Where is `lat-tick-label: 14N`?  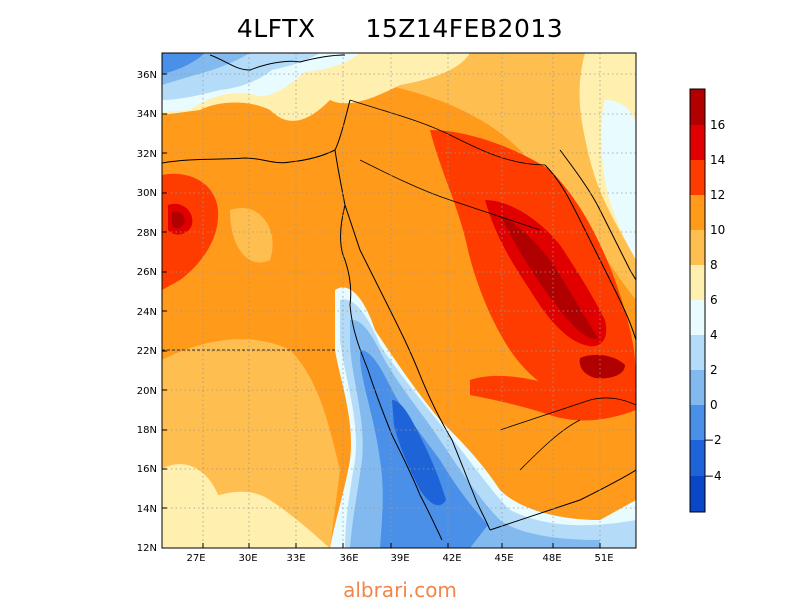 lat-tick-label: 14N is located at coordinates (147, 509).